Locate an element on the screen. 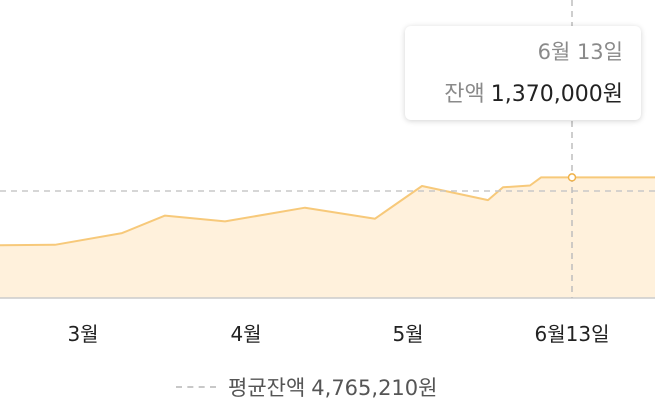  x-tick-label: 4월 is located at coordinates (245, 334).